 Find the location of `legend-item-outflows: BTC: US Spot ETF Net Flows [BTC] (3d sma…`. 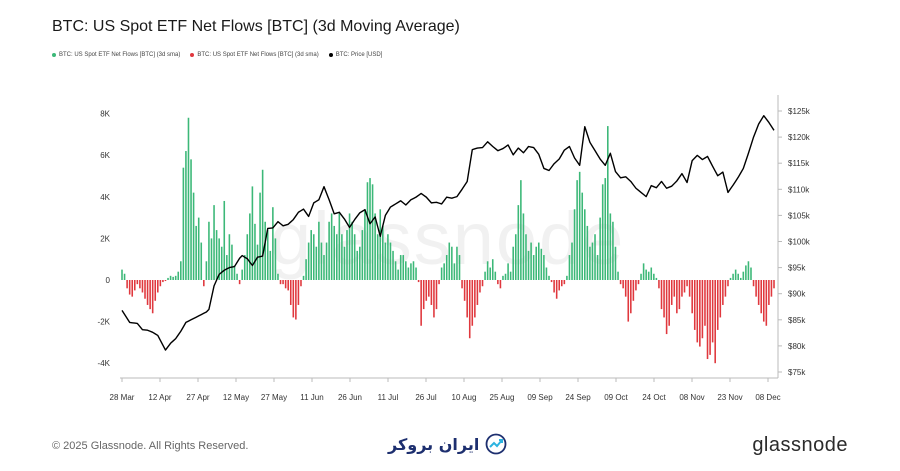

legend-item-outflows: BTC: US Spot ETF Net Flows [BTC] (3d sma… is located at coordinates (254, 55).